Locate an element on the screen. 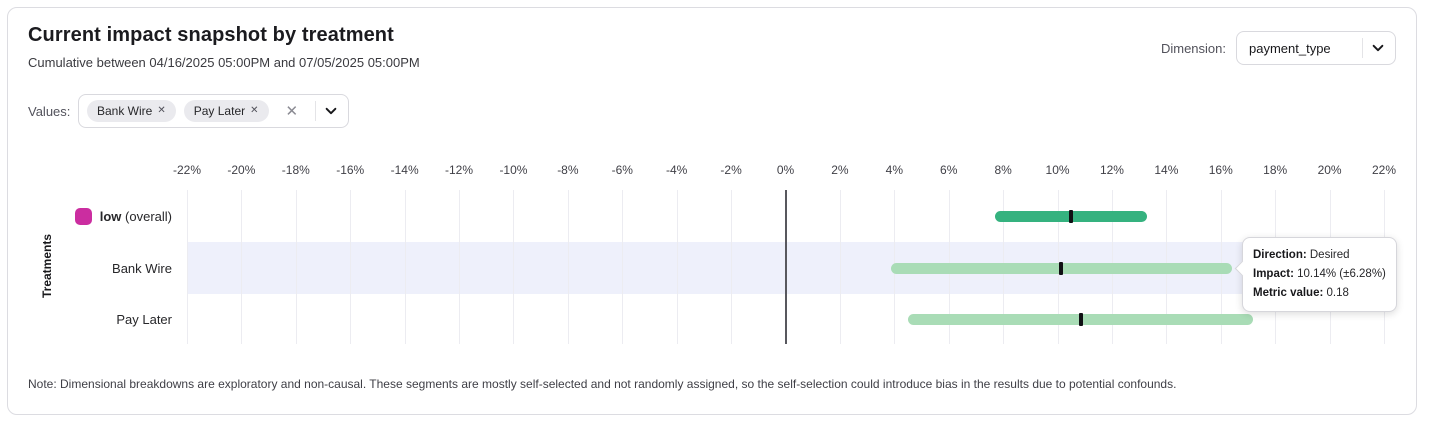 The width and height of the screenshot is (1434, 423). x-axis-tick-label: -8% is located at coordinates (568, 170).